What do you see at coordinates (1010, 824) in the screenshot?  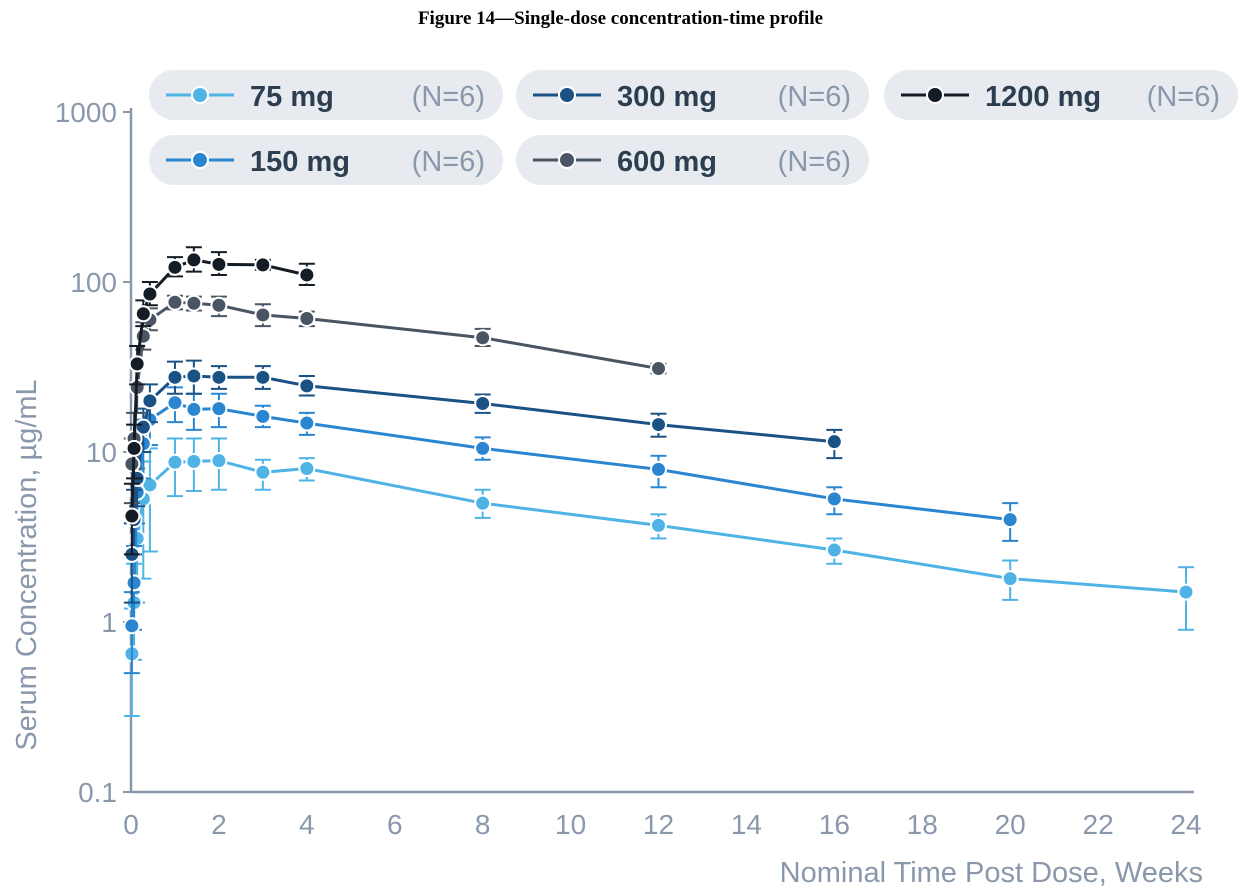 I see `x-tick-label: 20` at bounding box center [1010, 824].